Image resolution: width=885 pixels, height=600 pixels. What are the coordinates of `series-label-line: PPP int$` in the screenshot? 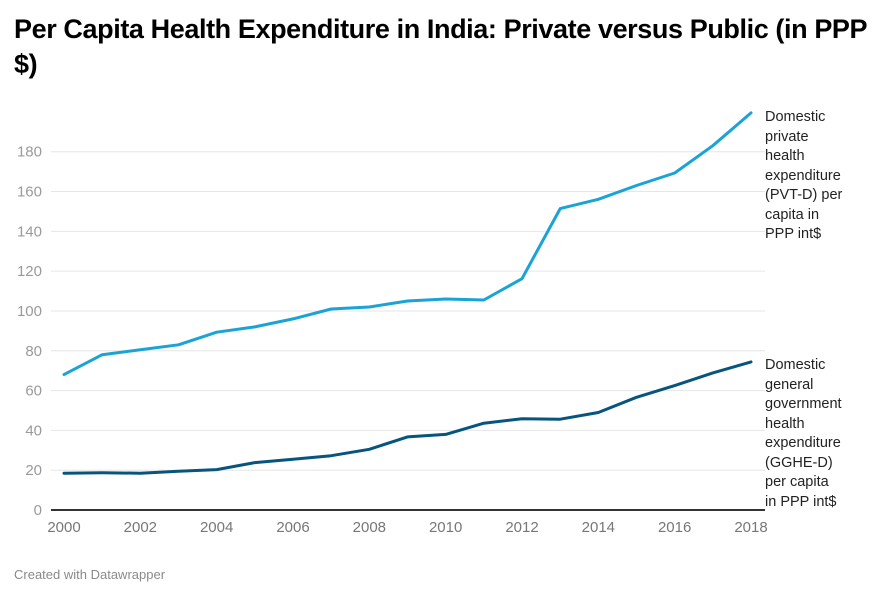 It's located at (793, 234).